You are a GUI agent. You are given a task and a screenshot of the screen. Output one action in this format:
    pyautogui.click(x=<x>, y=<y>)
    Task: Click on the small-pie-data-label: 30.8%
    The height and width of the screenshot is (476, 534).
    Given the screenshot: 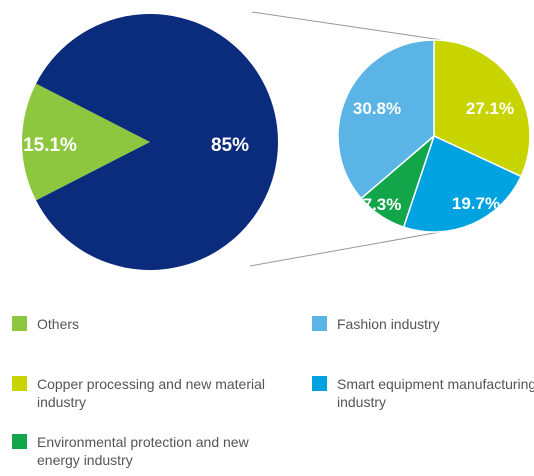 What is the action you would take?
    pyautogui.click(x=377, y=108)
    